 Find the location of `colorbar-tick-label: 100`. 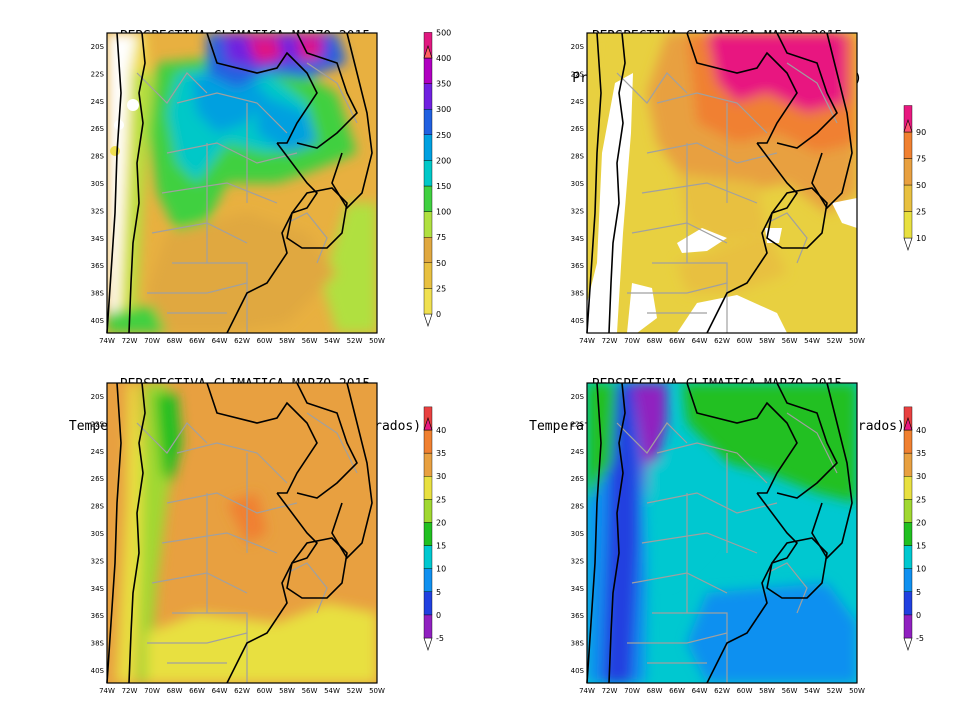

colorbar-tick-label: 100 is located at coordinates (443, 212).